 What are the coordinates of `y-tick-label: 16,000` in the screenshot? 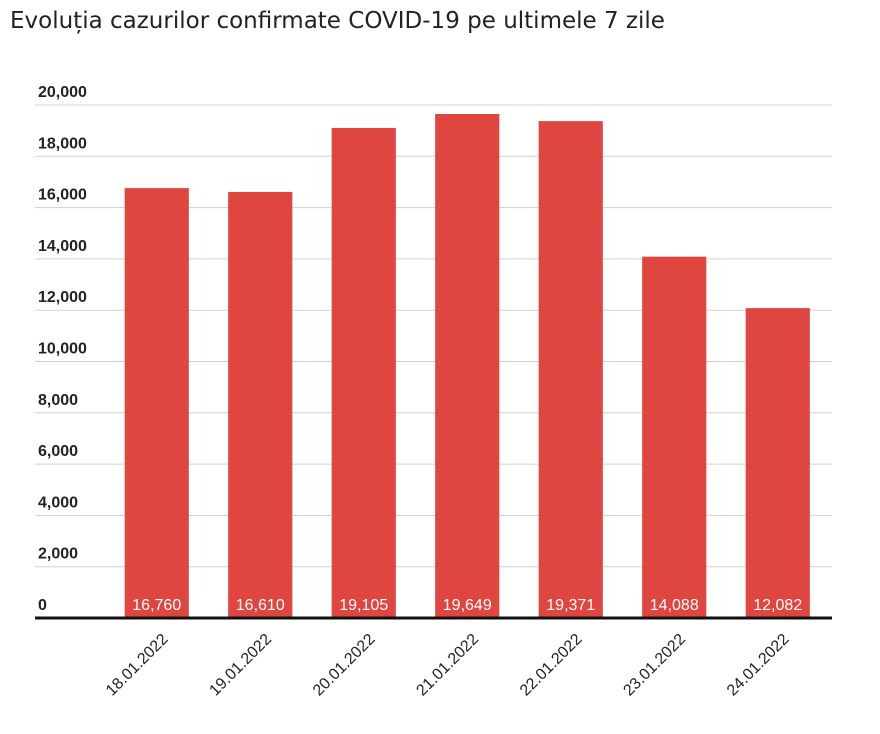 It's located at (62, 195).